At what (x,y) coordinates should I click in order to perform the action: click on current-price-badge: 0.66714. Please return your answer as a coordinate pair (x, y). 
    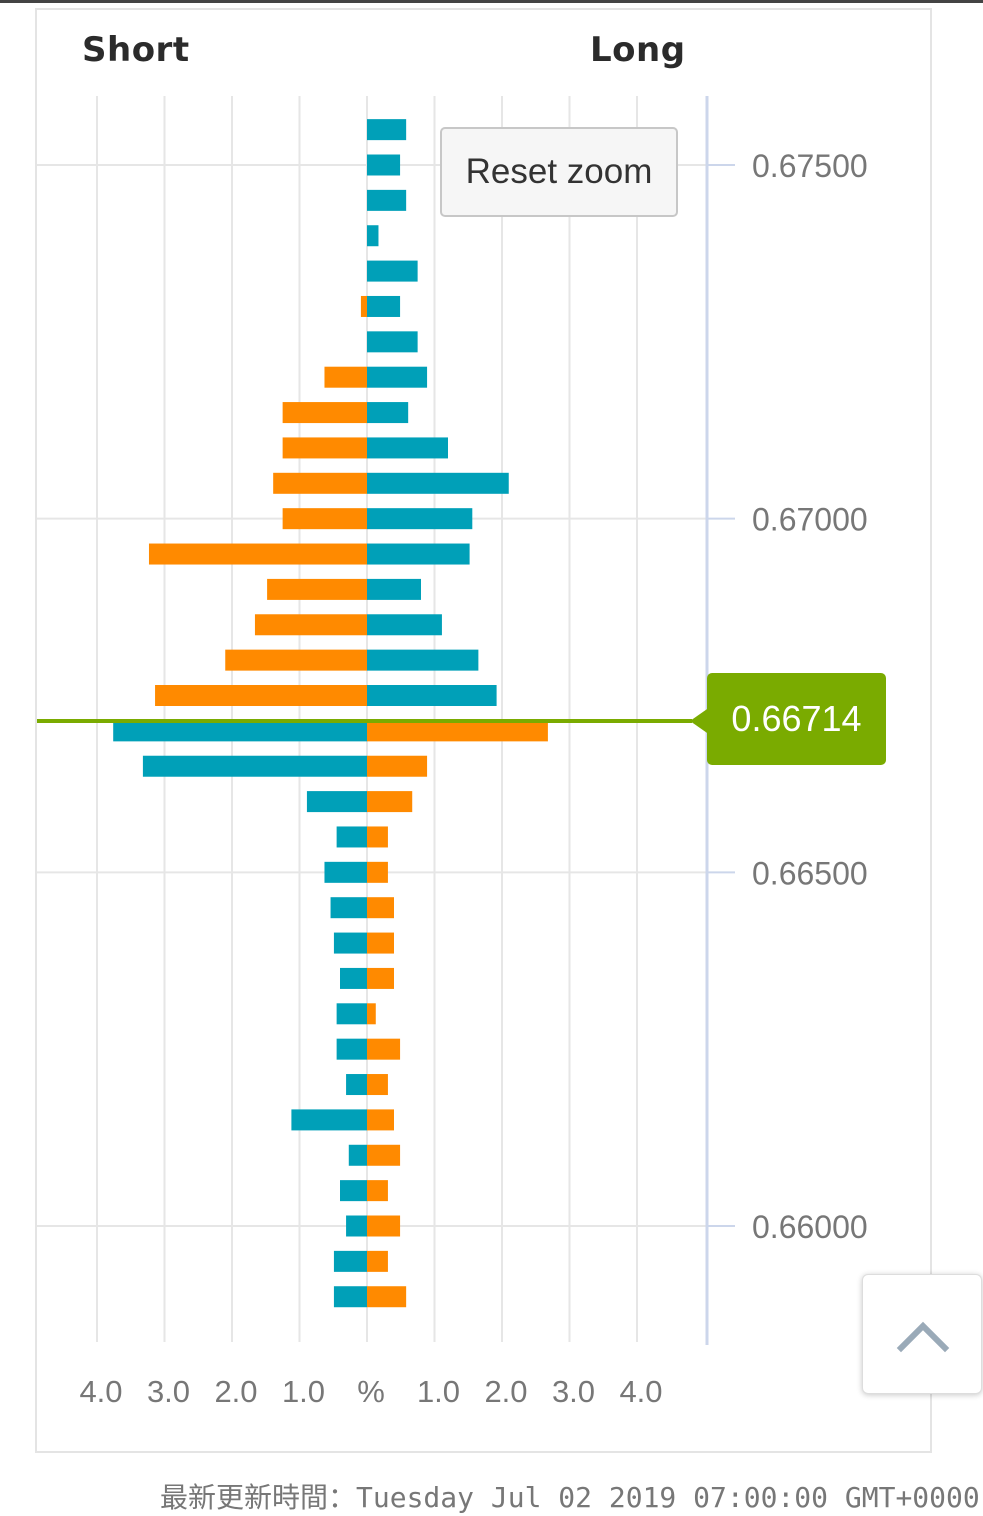
    Looking at the image, I should click on (796, 719).